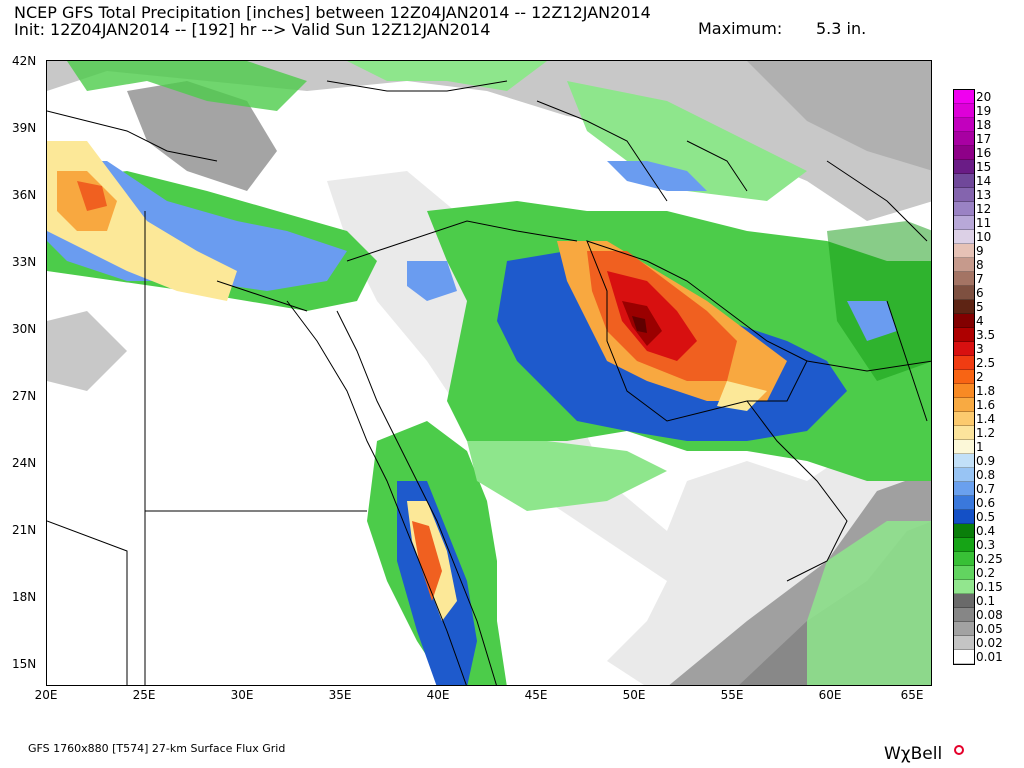 This screenshot has width=1024, height=768. I want to click on legend-label: 0.08, so click(989, 615).